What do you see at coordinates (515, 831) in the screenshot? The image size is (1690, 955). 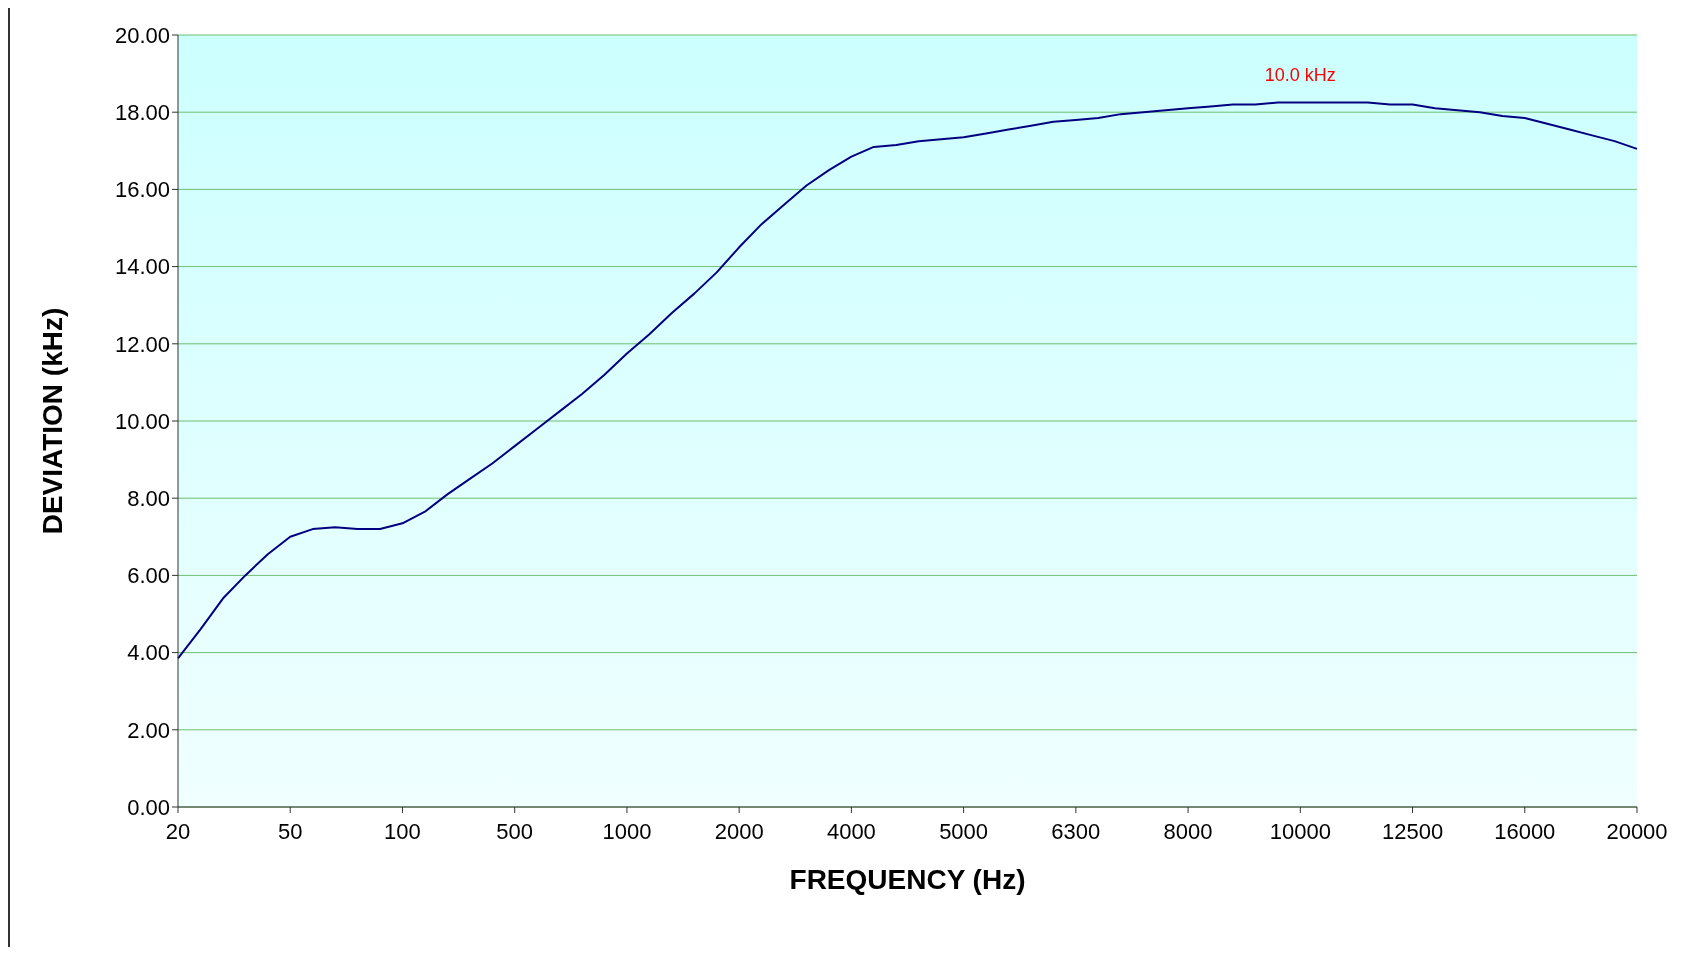 I see `x-tick-label: 500` at bounding box center [515, 831].